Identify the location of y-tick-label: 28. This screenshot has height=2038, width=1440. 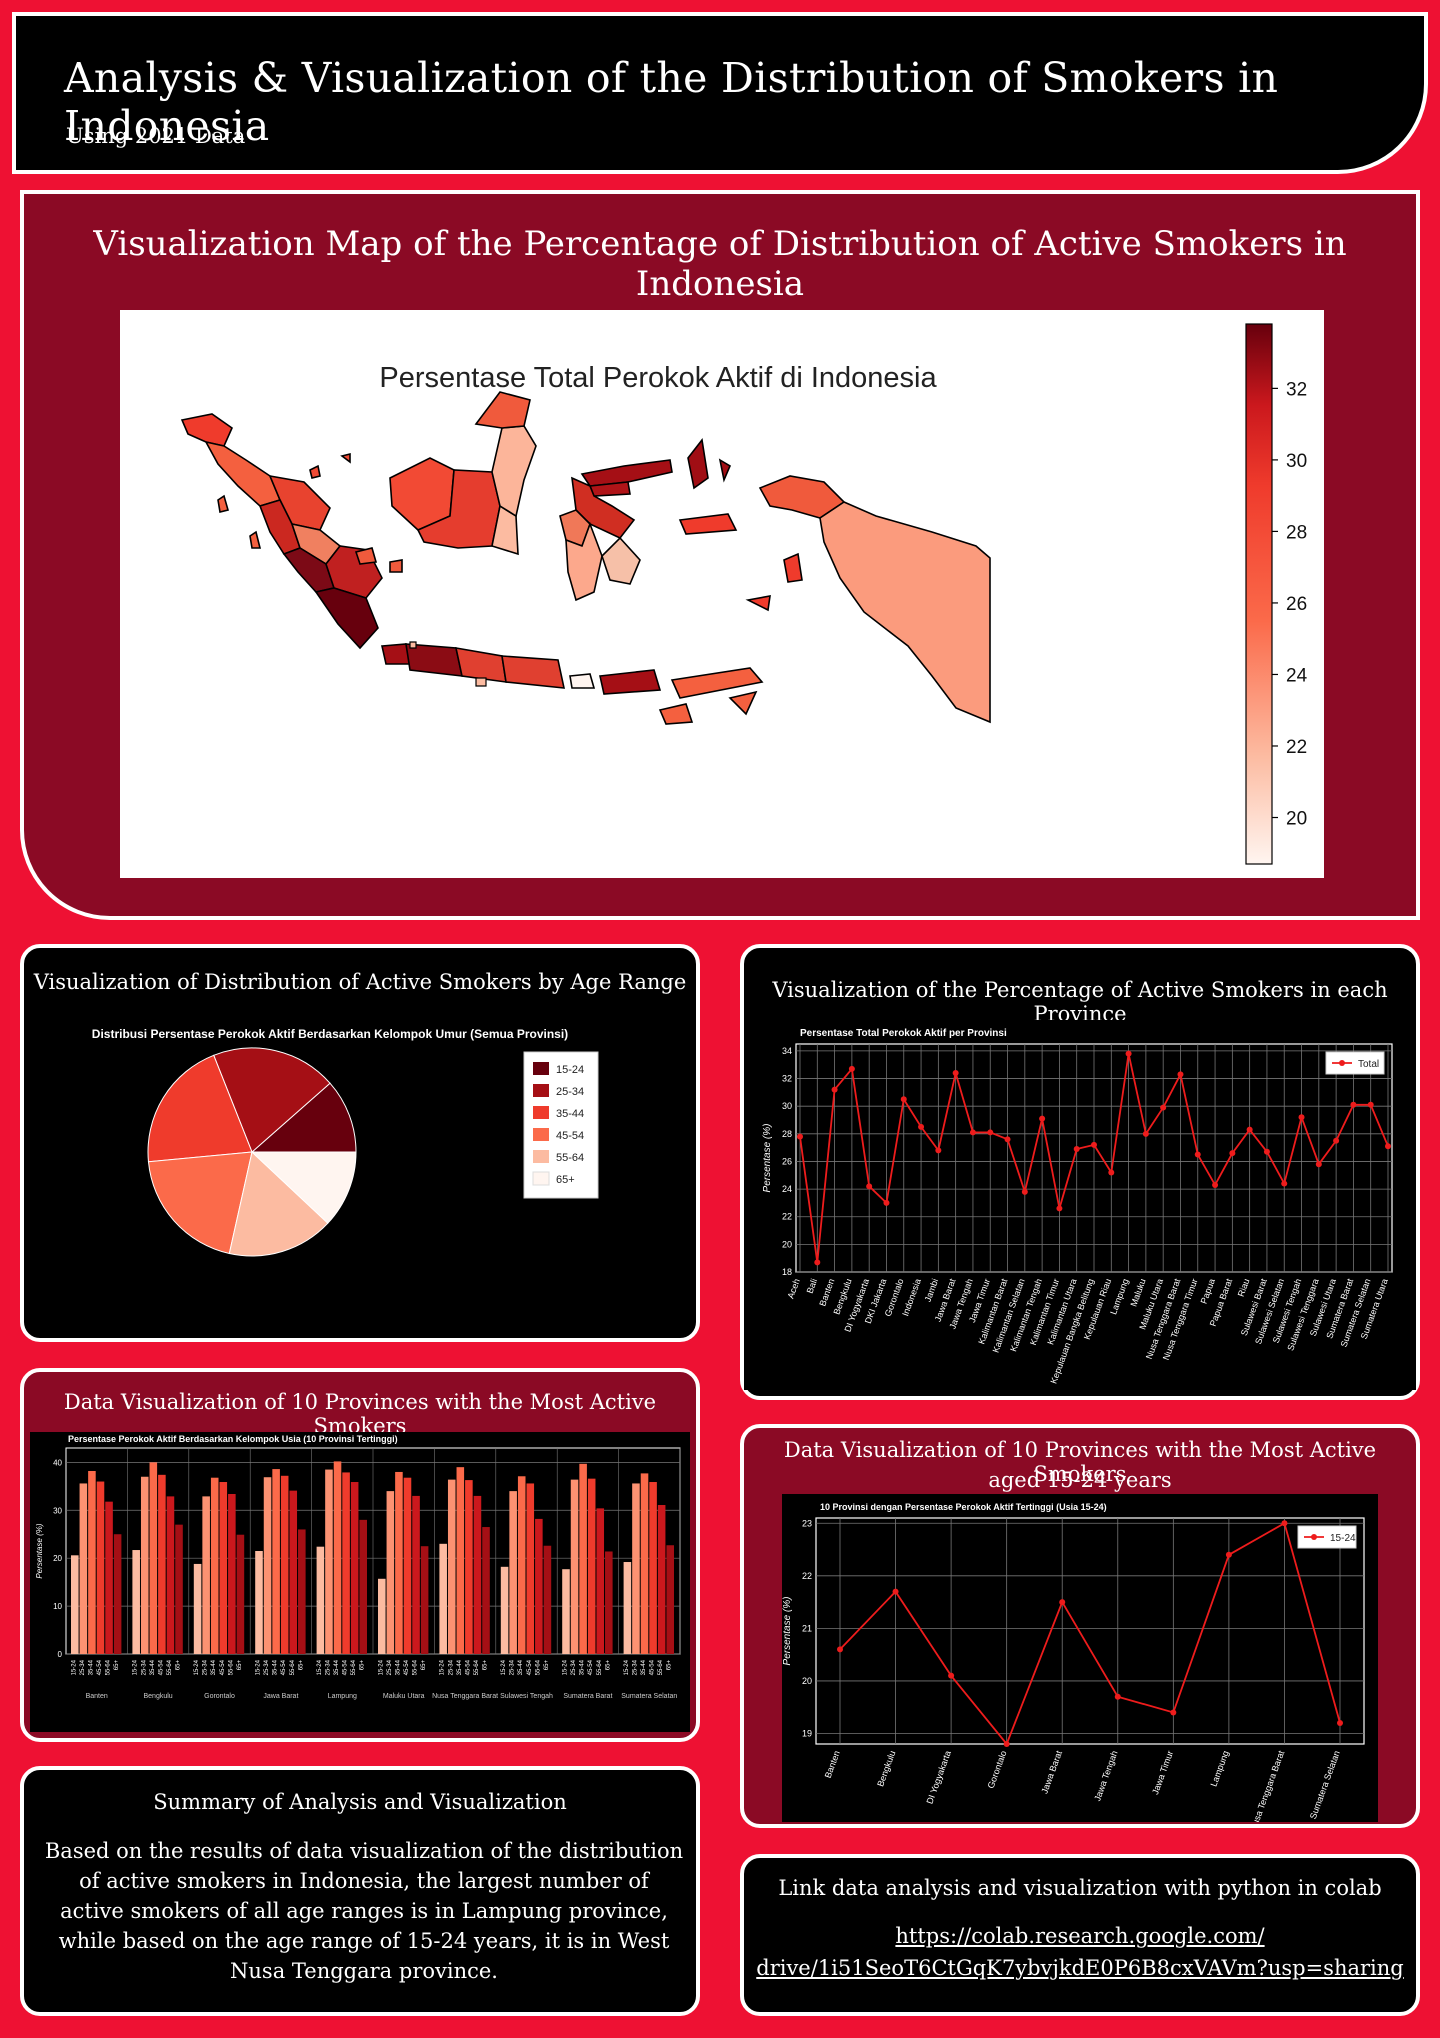
(787, 1134).